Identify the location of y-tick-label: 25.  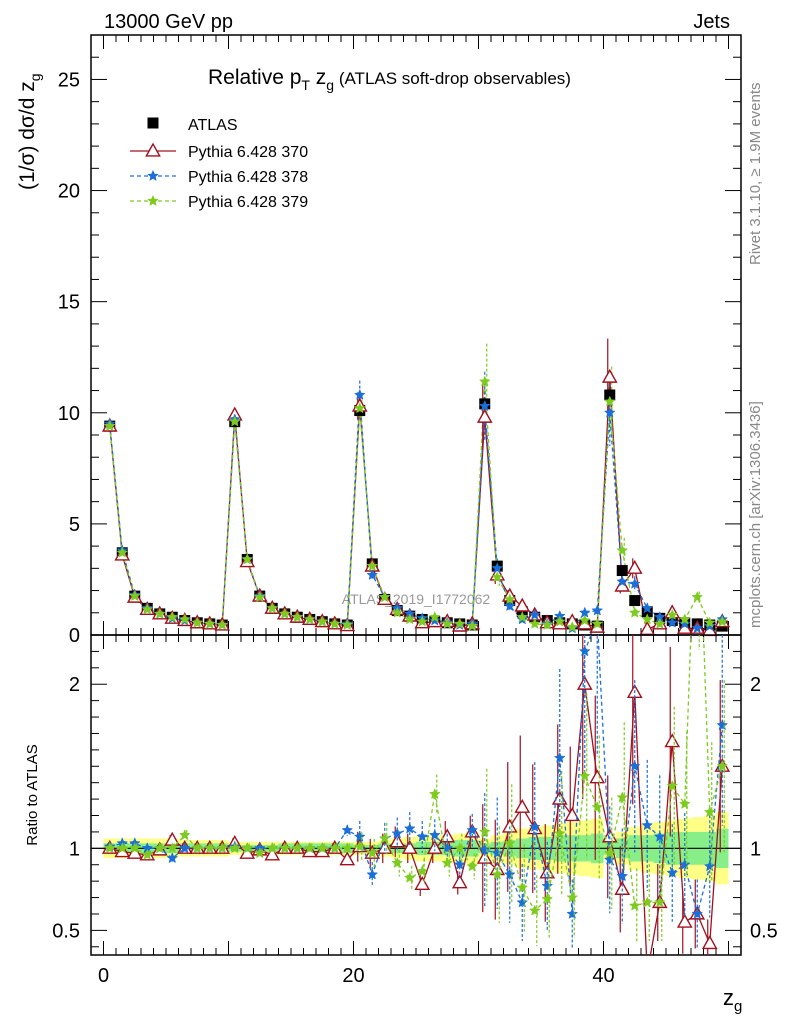
(69, 80).